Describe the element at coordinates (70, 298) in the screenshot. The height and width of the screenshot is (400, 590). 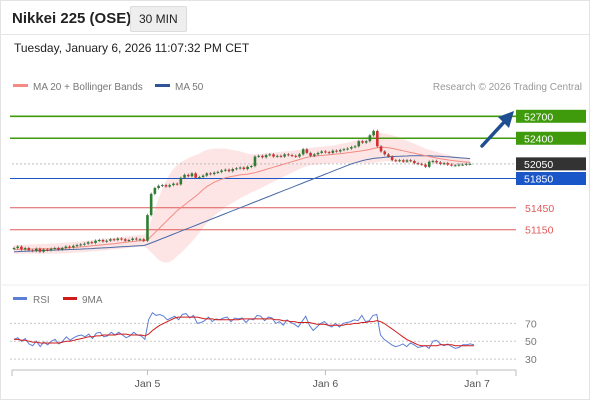
I see `rsi-ma-legend-swatch` at that location.